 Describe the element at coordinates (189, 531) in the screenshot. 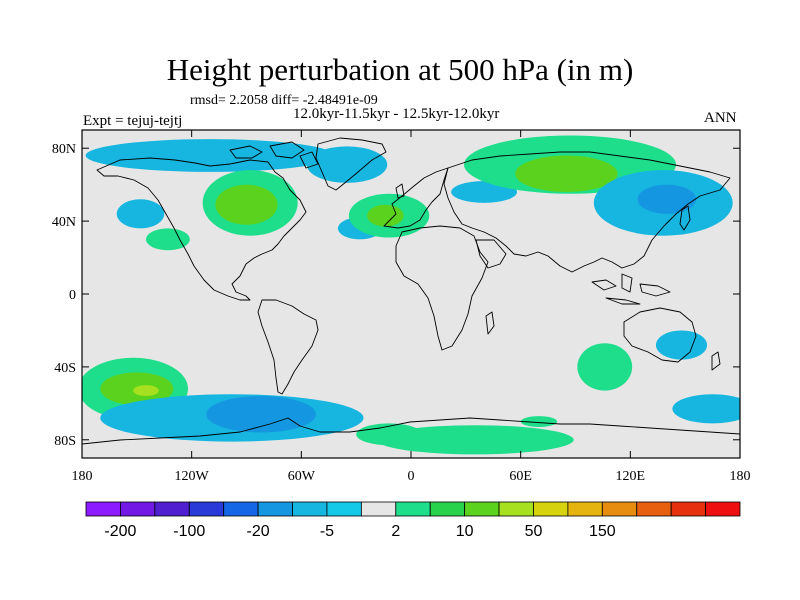

I see `colorbar-label: -100` at that location.